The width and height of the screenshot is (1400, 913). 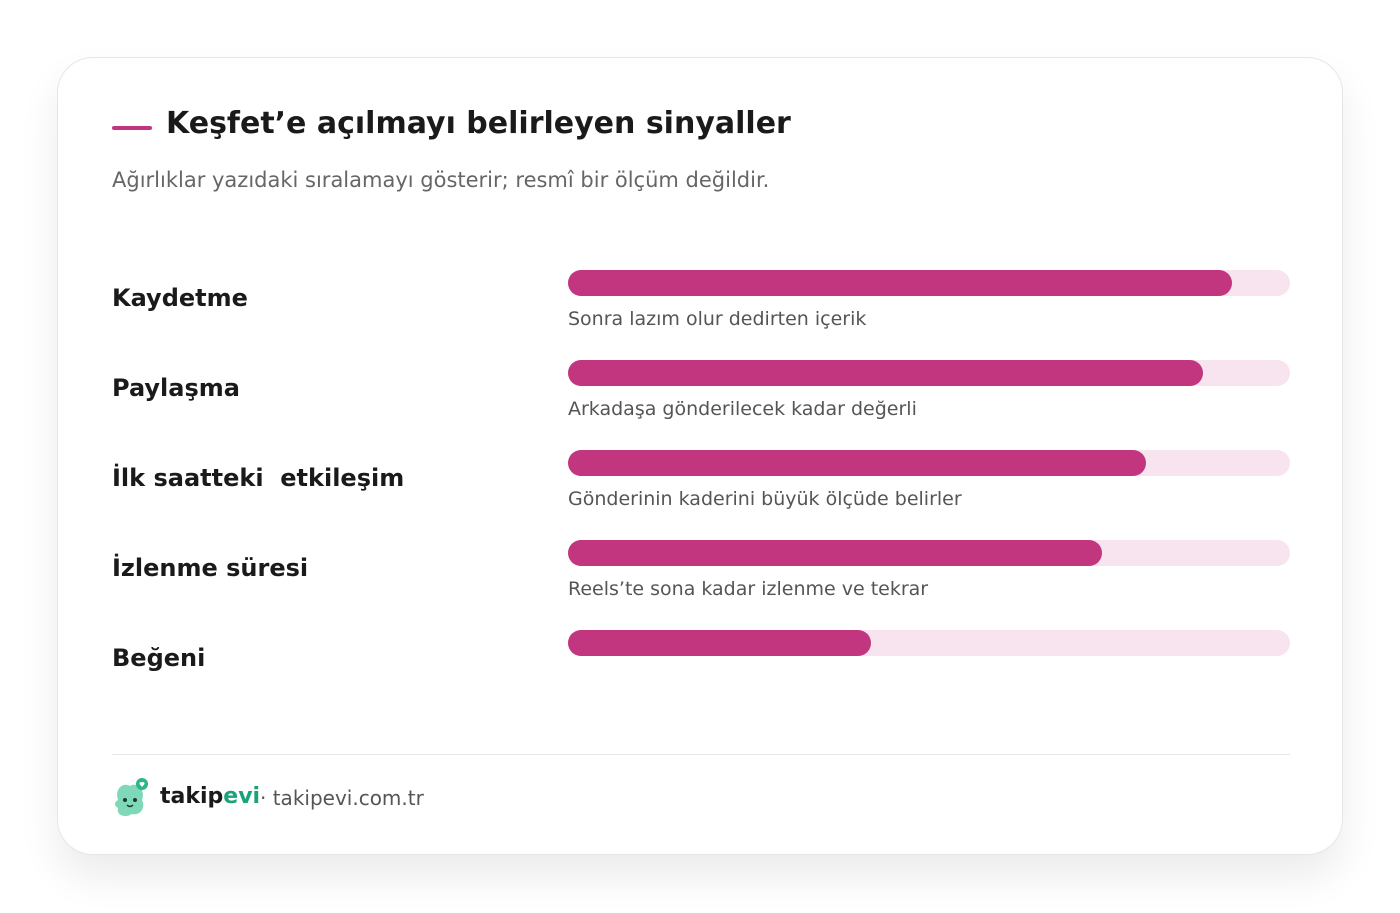 I want to click on site: · takipevi.com.tr, so click(x=342, y=798).